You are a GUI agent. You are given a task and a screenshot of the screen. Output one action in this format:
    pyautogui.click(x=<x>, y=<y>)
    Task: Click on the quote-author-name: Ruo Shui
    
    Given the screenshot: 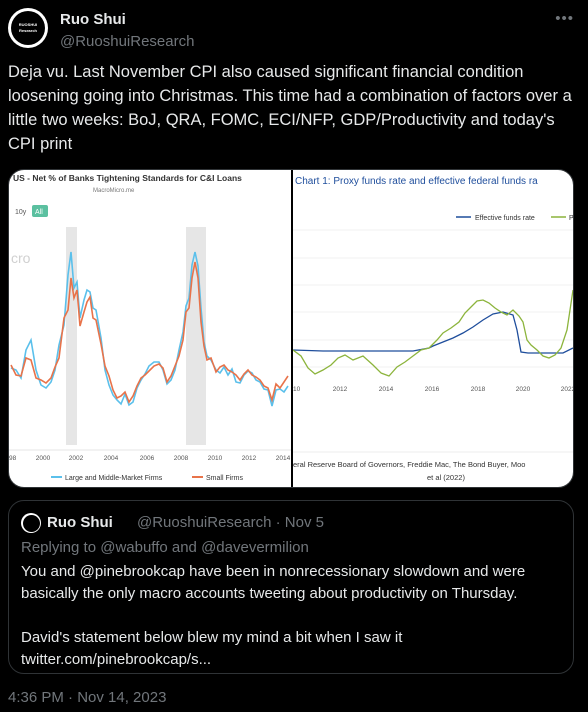 What is the action you would take?
    pyautogui.click(x=80, y=522)
    